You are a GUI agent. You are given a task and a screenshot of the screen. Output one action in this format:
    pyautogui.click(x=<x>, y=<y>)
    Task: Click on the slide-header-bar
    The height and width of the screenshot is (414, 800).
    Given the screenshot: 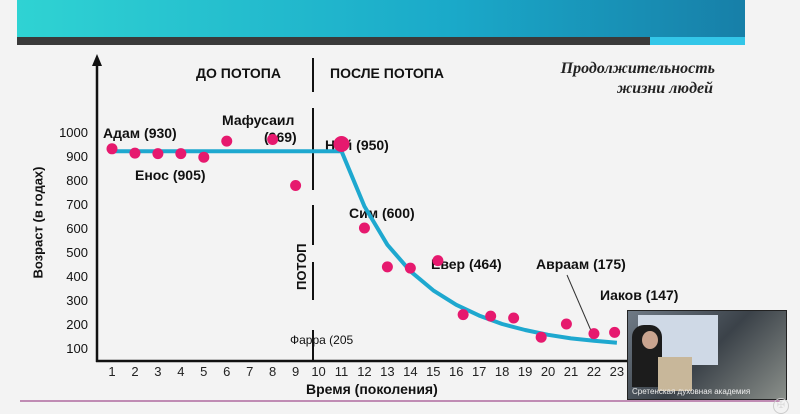 What is the action you would take?
    pyautogui.click(x=381, y=18)
    